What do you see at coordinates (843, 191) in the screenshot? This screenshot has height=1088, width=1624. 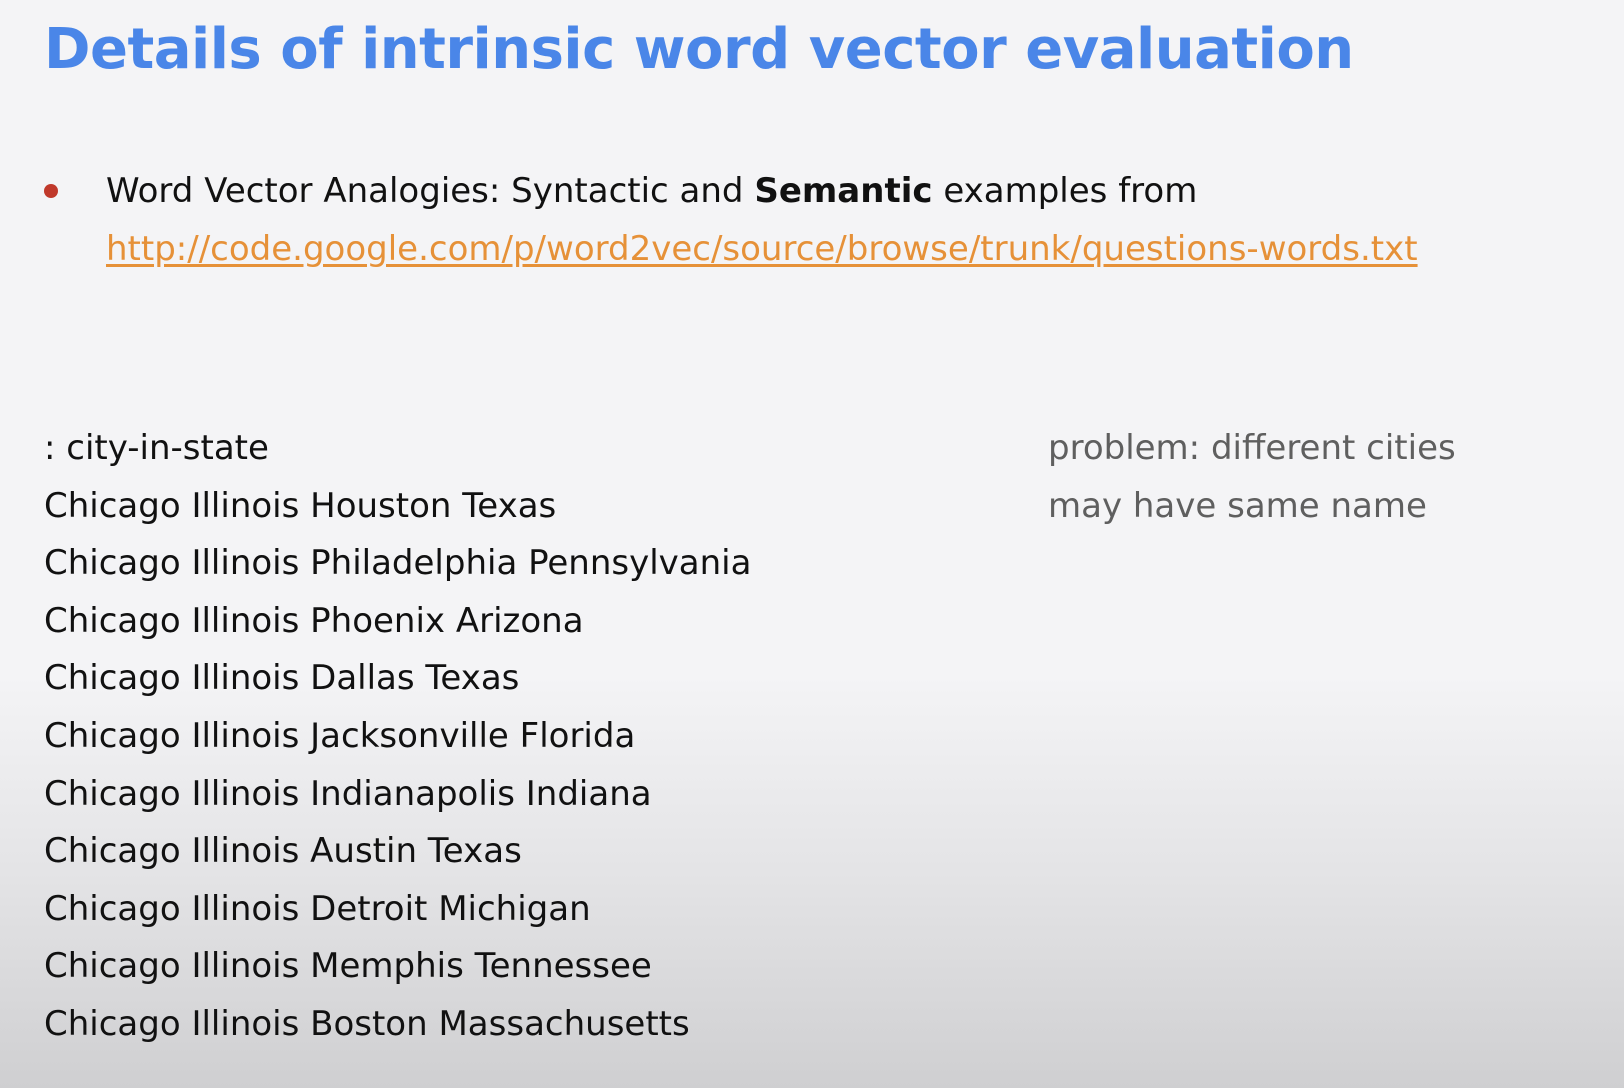 I see `bullet-bold-word: Semantic` at bounding box center [843, 191].